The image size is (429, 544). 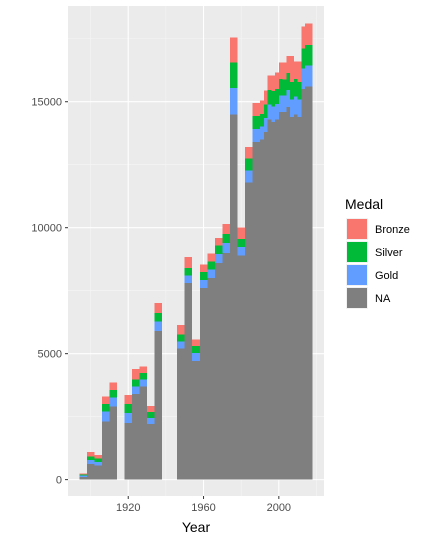 I want to click on x-axis: 1920 1960 2000, so click(x=203, y=505).